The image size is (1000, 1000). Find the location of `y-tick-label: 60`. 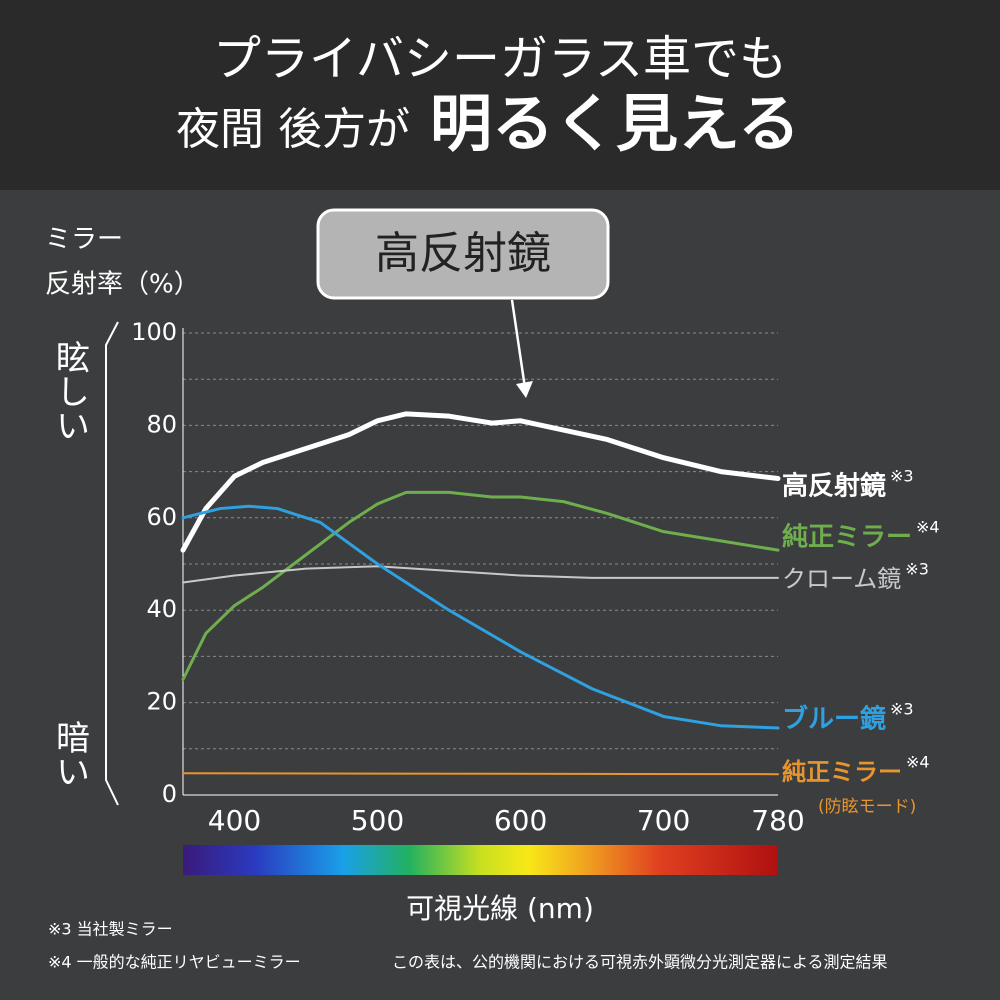

y-tick-label: 60 is located at coordinates (161, 517).